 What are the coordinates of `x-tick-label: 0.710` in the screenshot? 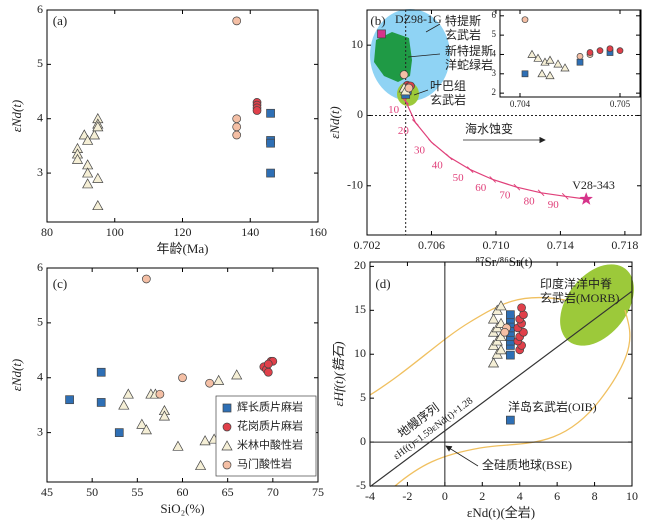 It's located at (495, 245).